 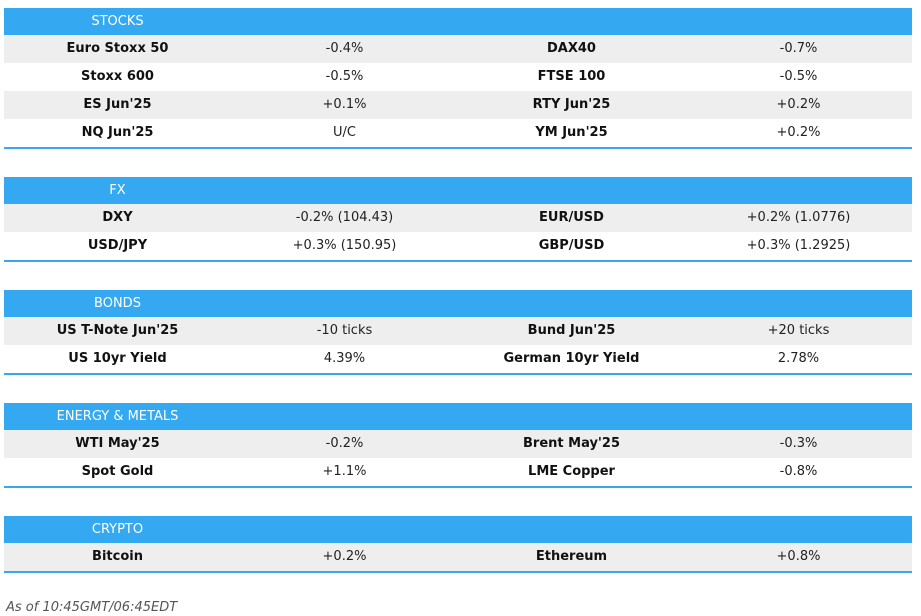 I want to click on footer: As of 10:45GMT/06:45EDT, so click(x=92, y=607).